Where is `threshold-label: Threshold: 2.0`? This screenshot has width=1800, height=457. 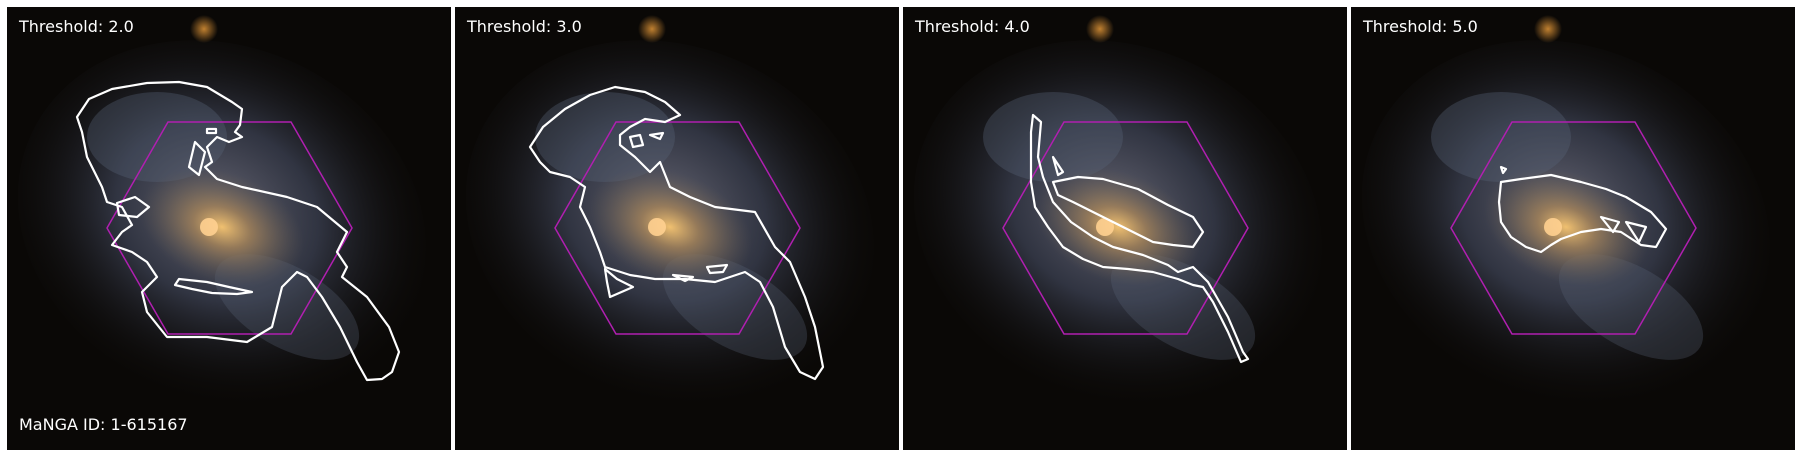
threshold-label: Threshold: 2.0 is located at coordinates (76, 26).